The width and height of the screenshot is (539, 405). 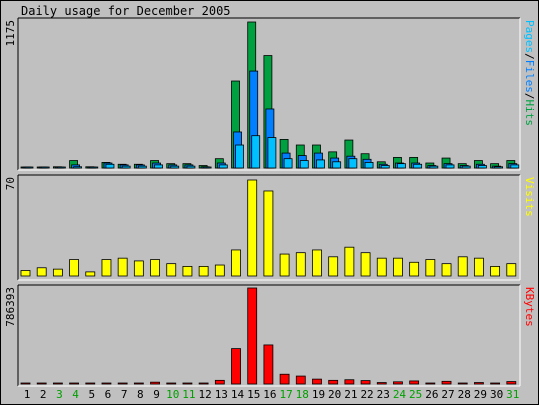 I want to click on x-tick-label-day-14: 14, so click(x=238, y=394).